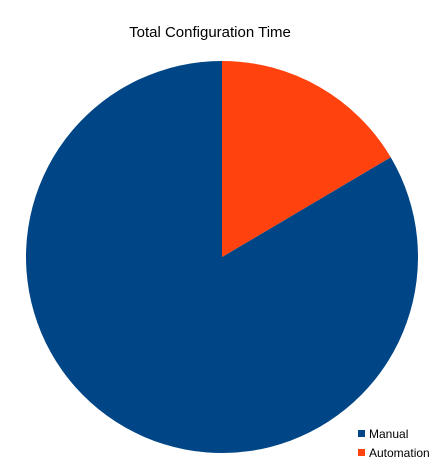 This screenshot has height=466, width=446. I want to click on legend-swatch-manual, so click(361, 433).